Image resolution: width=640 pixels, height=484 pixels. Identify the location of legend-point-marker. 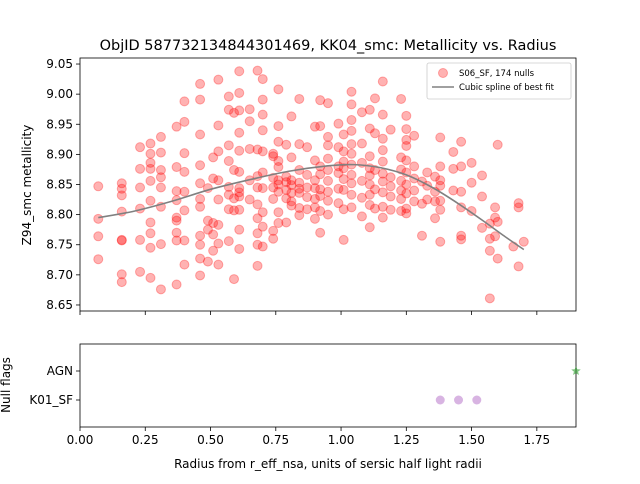
(443, 73).